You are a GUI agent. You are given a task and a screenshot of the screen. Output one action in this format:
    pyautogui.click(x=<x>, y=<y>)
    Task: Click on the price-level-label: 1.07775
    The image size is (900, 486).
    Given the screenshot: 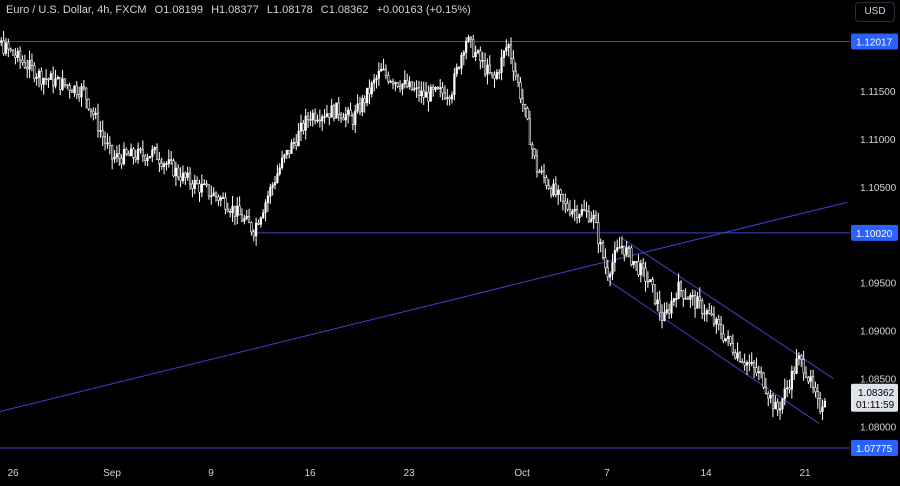 What is the action you would take?
    pyautogui.click(x=874, y=449)
    